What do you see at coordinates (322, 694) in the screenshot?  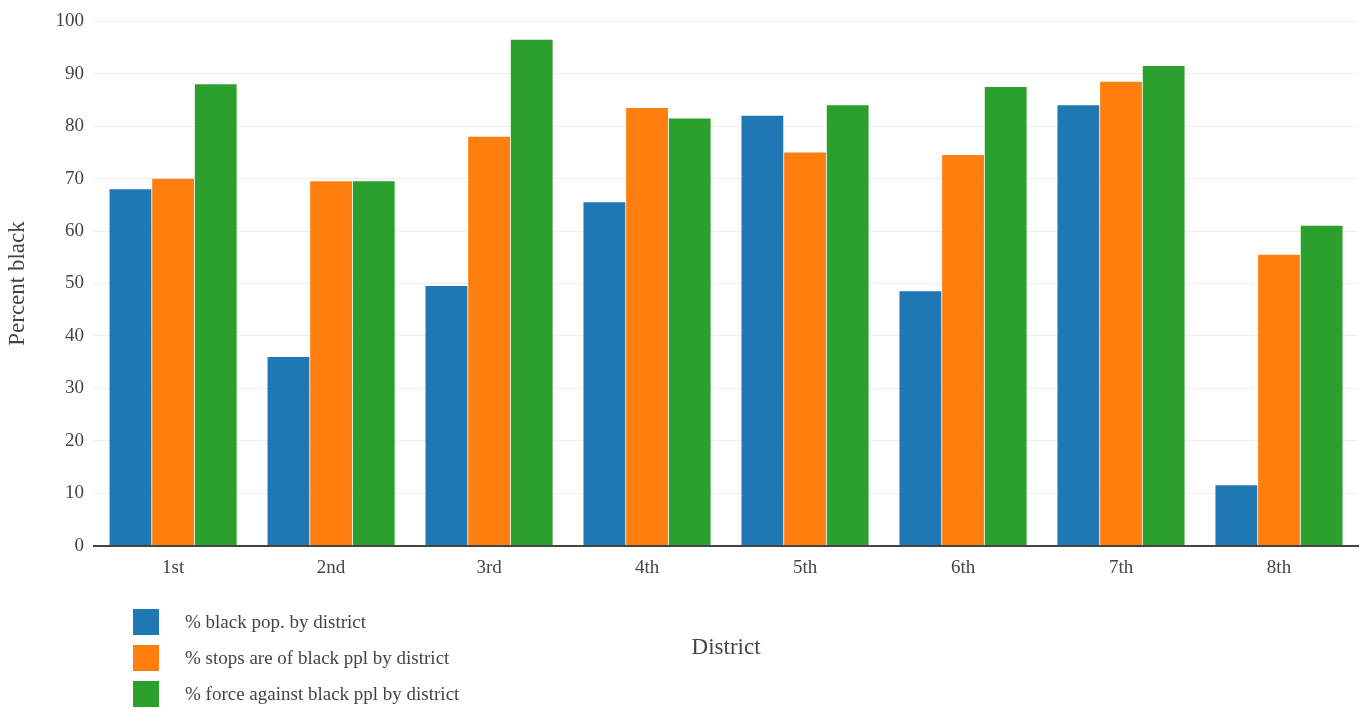 I see `legend-label: % force against black ppl by district` at bounding box center [322, 694].